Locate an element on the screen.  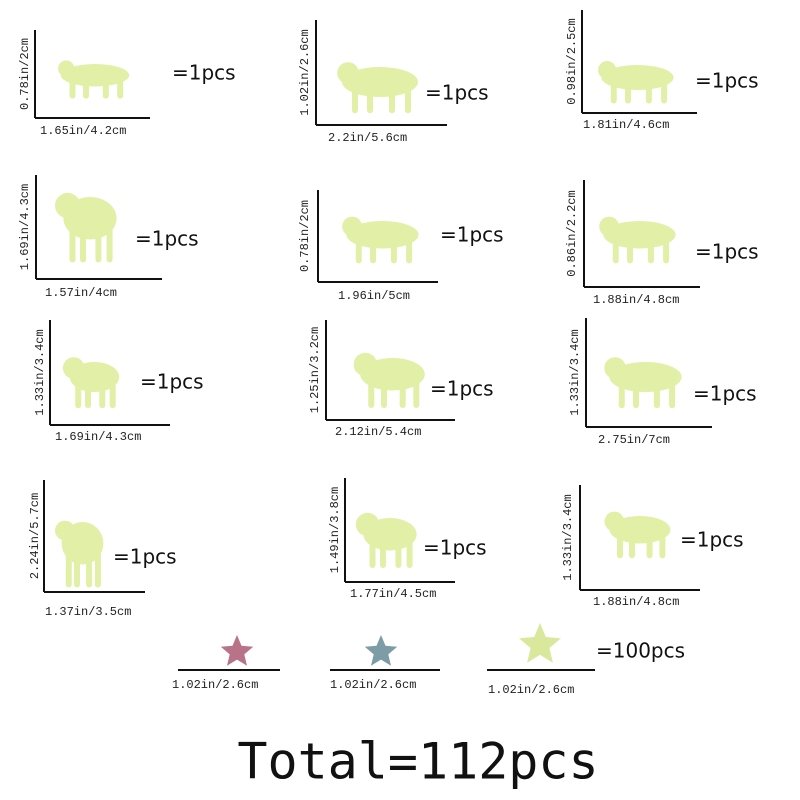
width-label: 1.65in/4.2cm is located at coordinates (83, 131).